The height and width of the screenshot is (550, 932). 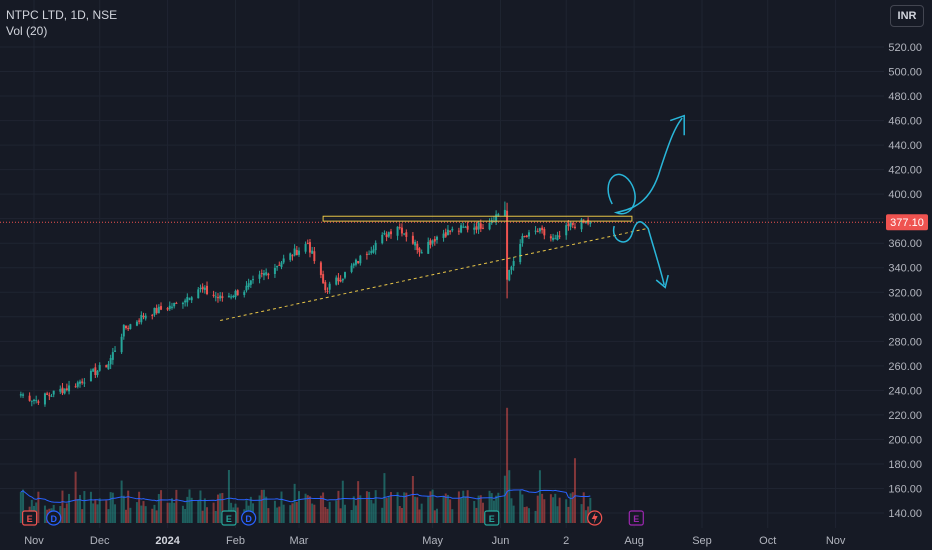 I want to click on volume-indicator-label: Vol (20), so click(x=27, y=31).